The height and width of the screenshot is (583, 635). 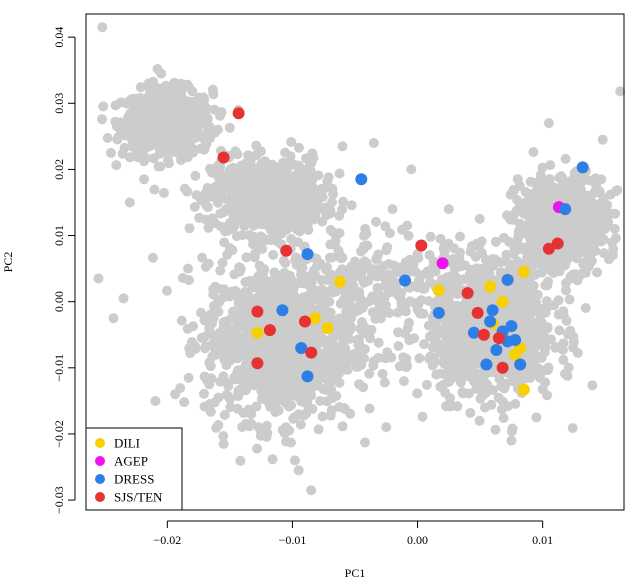 What do you see at coordinates (100, 497) in the screenshot?
I see `legend-marker` at bounding box center [100, 497].